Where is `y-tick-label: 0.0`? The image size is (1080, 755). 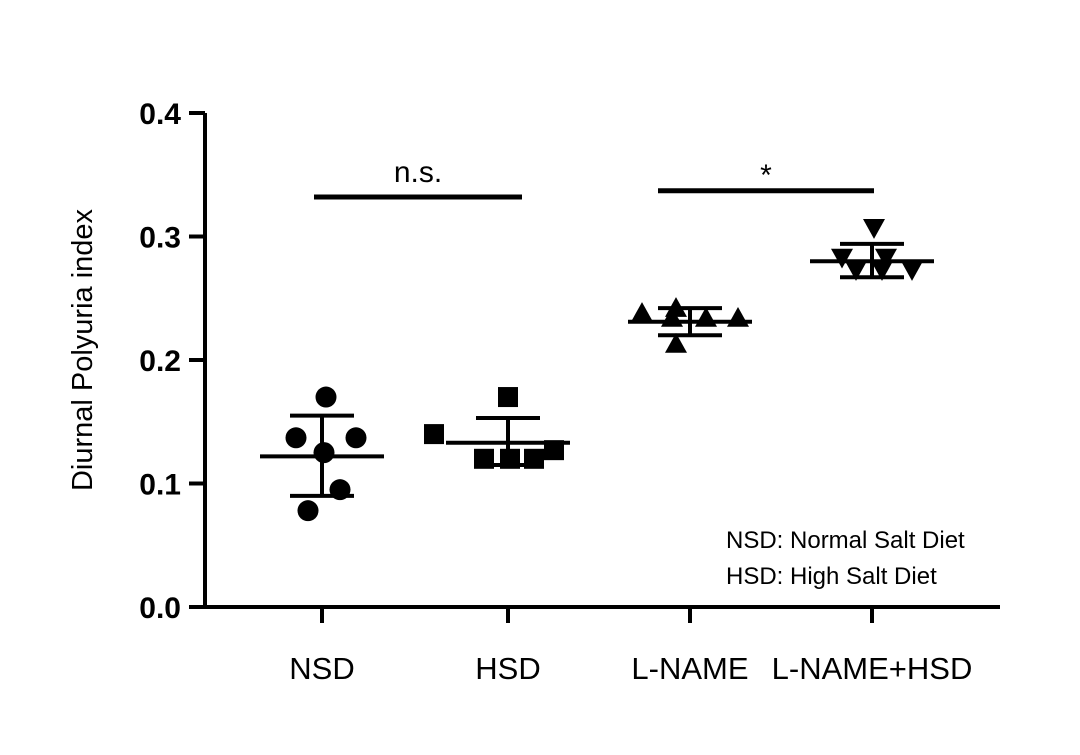
y-tick-label: 0.0 is located at coordinates (160, 608).